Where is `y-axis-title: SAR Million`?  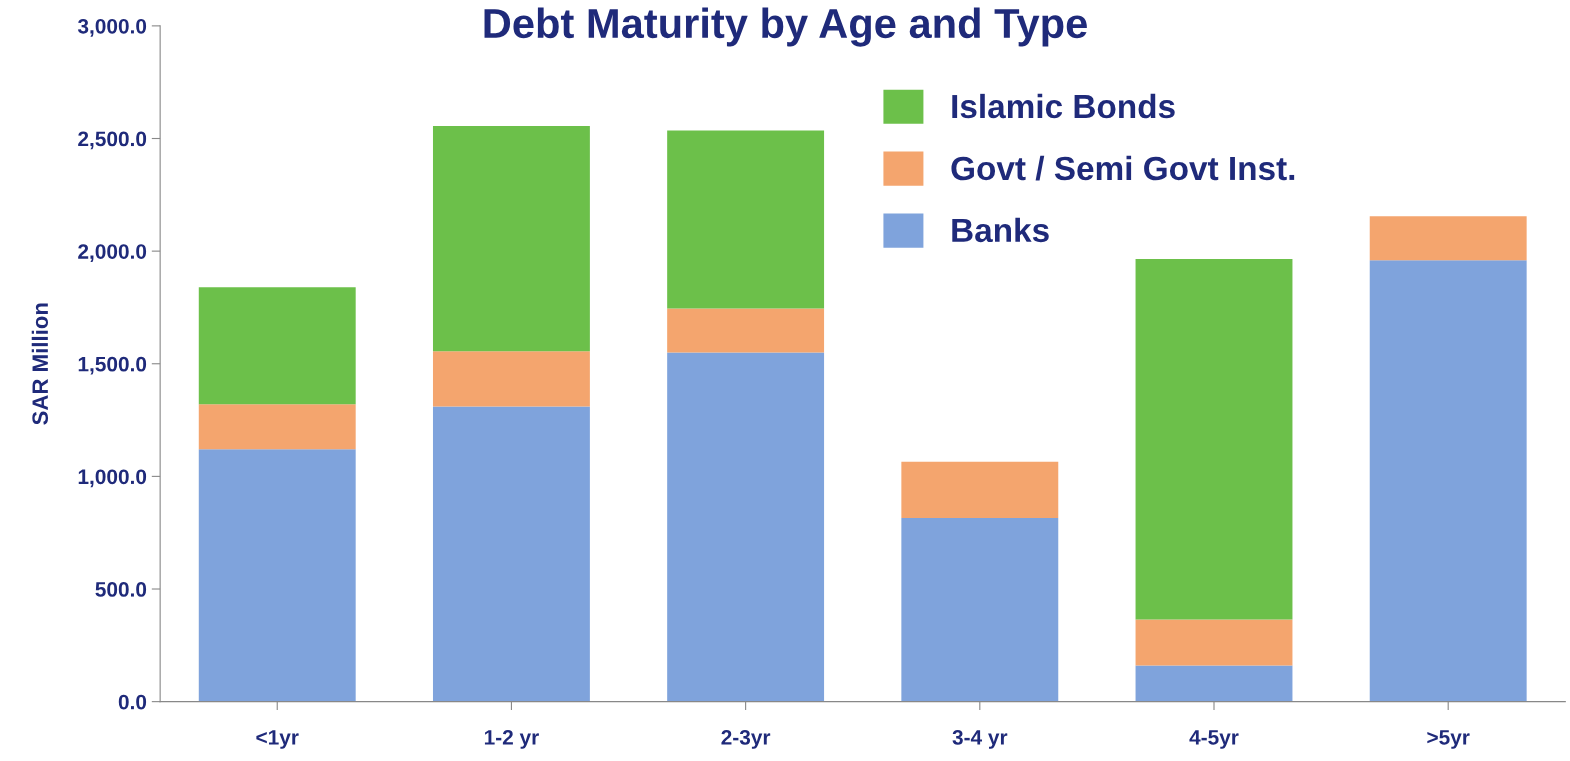
y-axis-title: SAR Million is located at coordinates (40, 364).